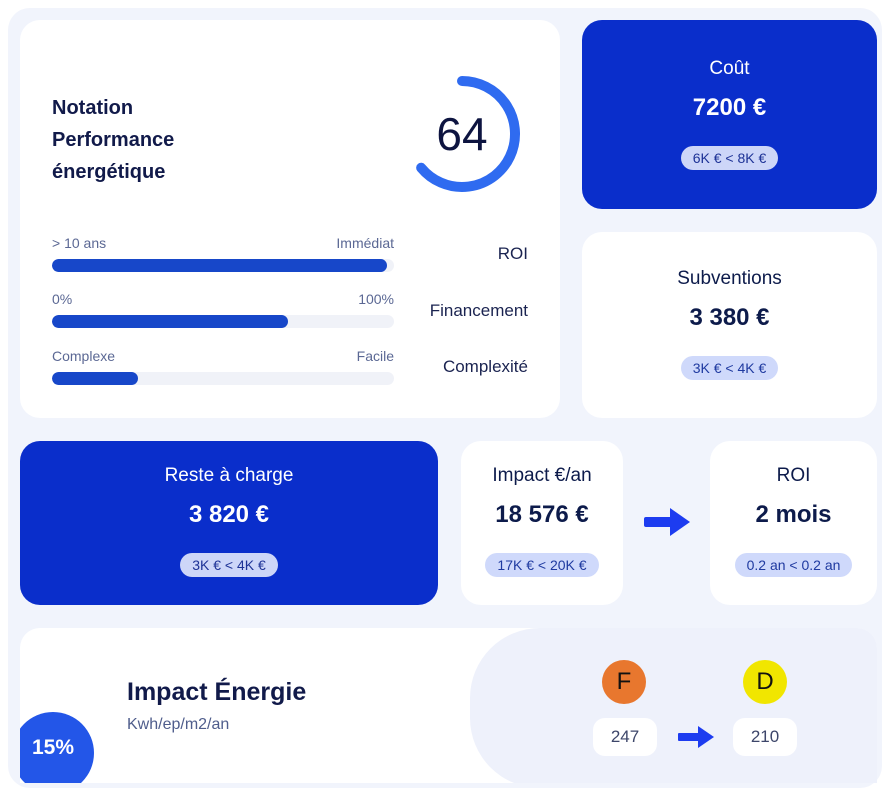  Describe the element at coordinates (729, 107) in the screenshot. I see `cout-value: 7200 €` at that location.